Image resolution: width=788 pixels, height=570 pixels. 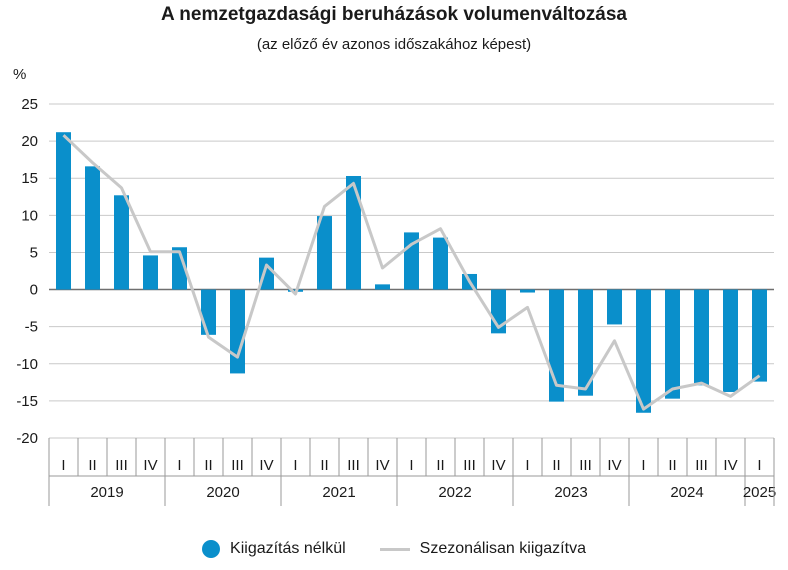 I want to click on y-tick-label: 25, so click(x=29, y=104).